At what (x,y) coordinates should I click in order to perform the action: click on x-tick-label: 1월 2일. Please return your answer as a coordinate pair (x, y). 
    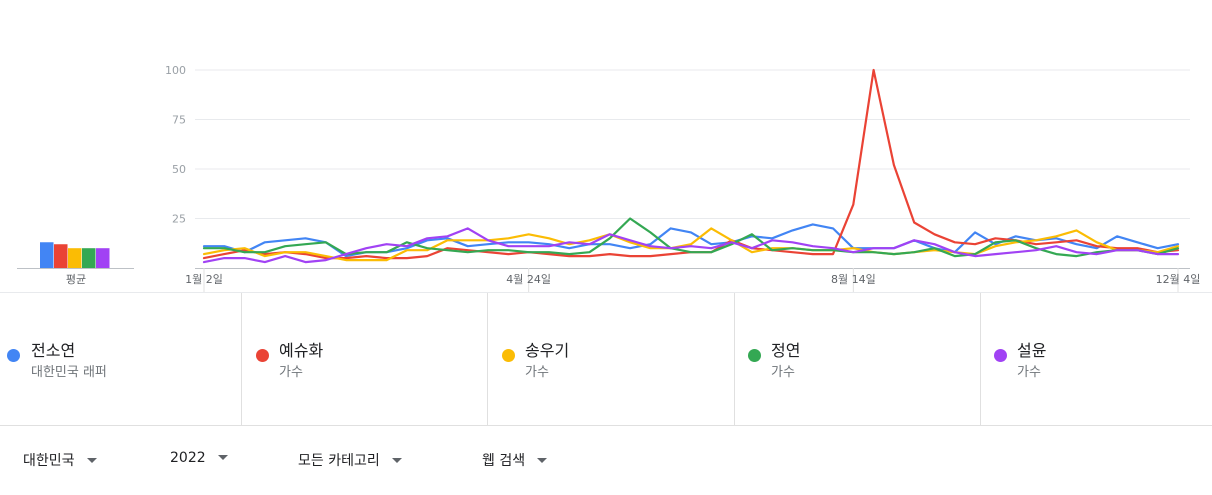
    Looking at the image, I should click on (204, 279).